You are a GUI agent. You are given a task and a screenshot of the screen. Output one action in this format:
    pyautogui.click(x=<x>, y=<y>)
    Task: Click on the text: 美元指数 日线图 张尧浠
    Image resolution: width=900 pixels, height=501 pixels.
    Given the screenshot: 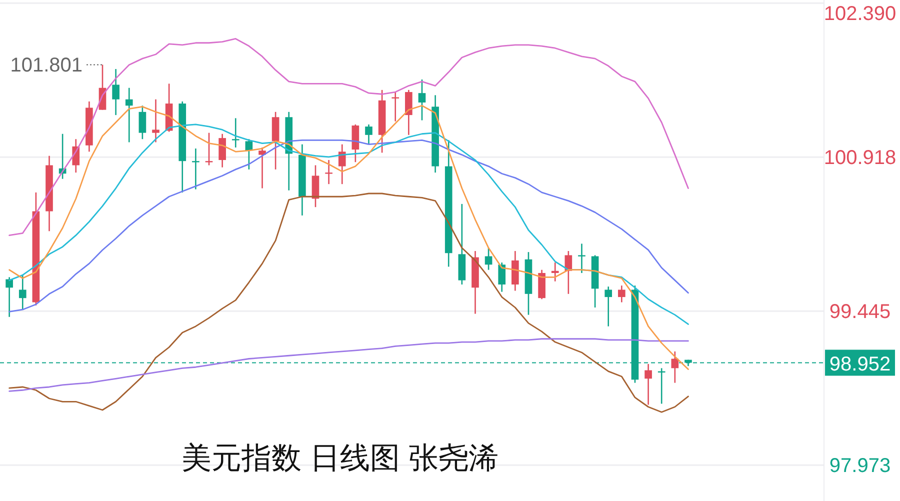 What is the action you would take?
    pyautogui.click(x=340, y=458)
    